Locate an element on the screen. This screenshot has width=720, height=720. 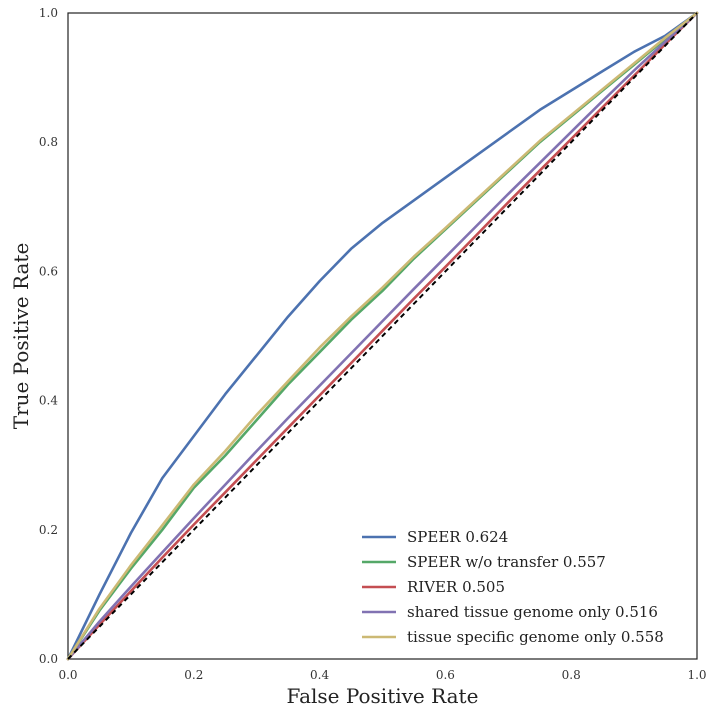
y-tick-label: 1.0 is located at coordinates (48, 13).